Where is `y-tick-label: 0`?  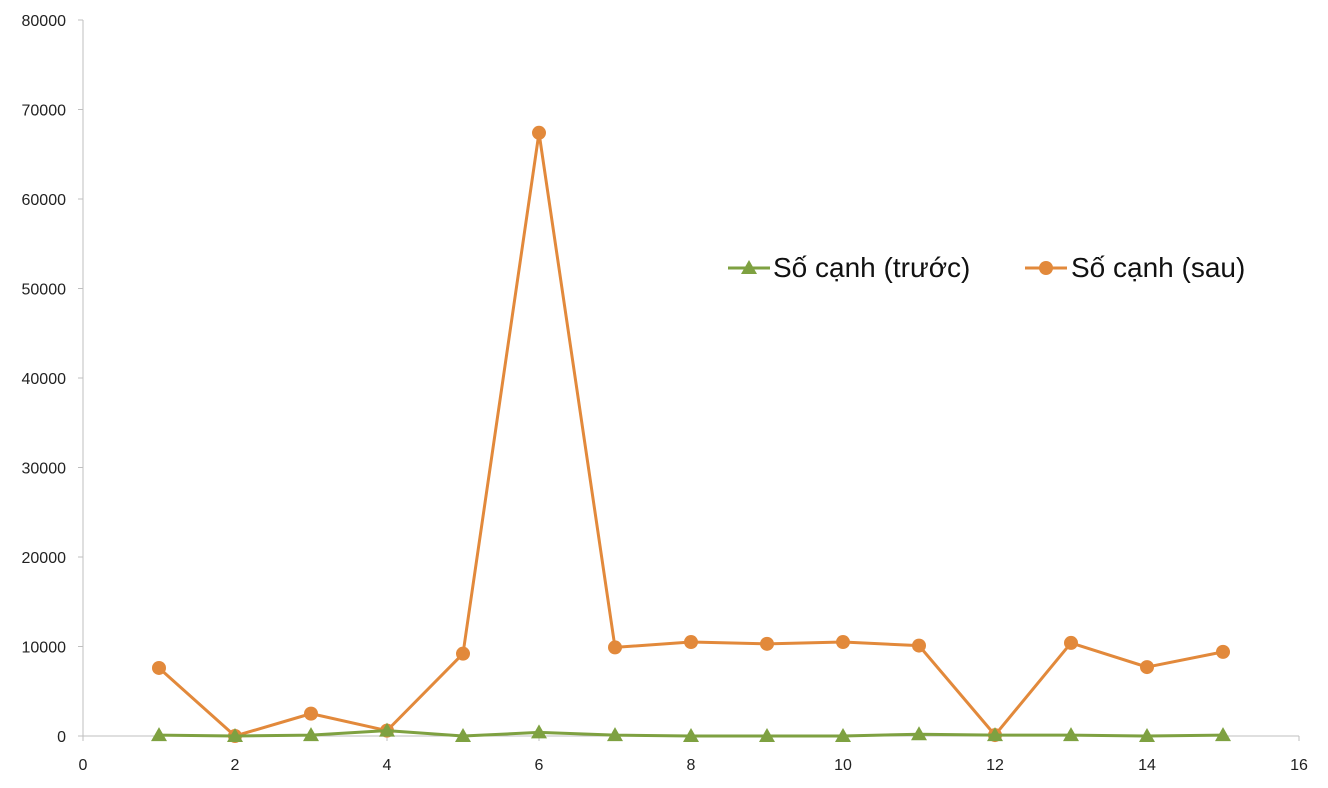 y-tick-label: 0 is located at coordinates (61, 737).